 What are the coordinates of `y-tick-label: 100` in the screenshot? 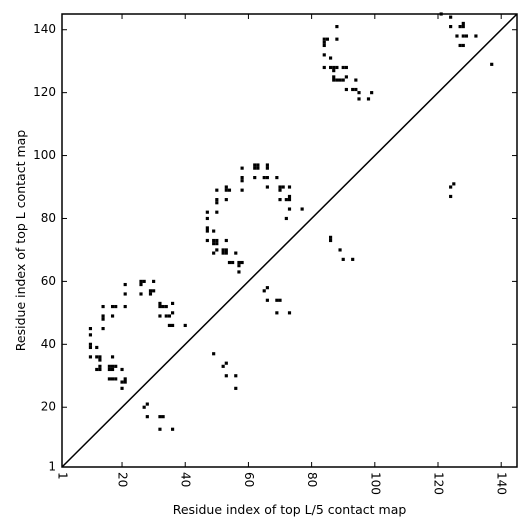 It's located at (44, 155).